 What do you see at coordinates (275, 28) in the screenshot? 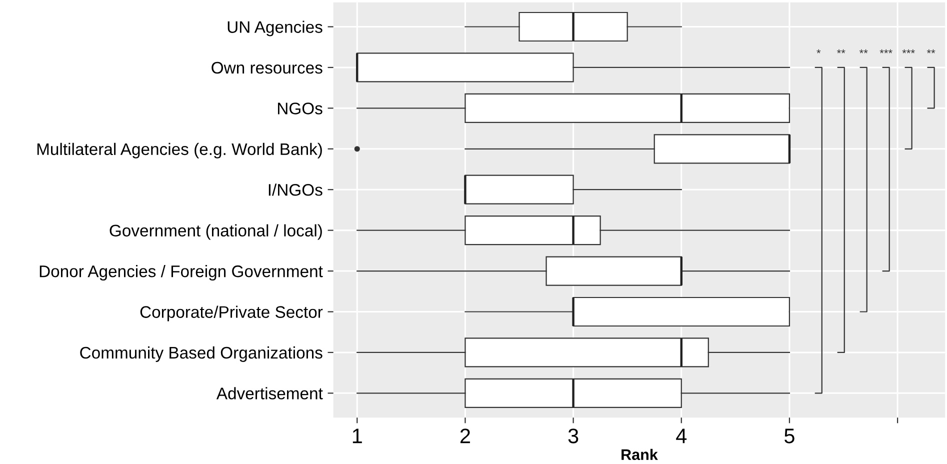
I see `y-tick-label: UN Agencies` at bounding box center [275, 28].